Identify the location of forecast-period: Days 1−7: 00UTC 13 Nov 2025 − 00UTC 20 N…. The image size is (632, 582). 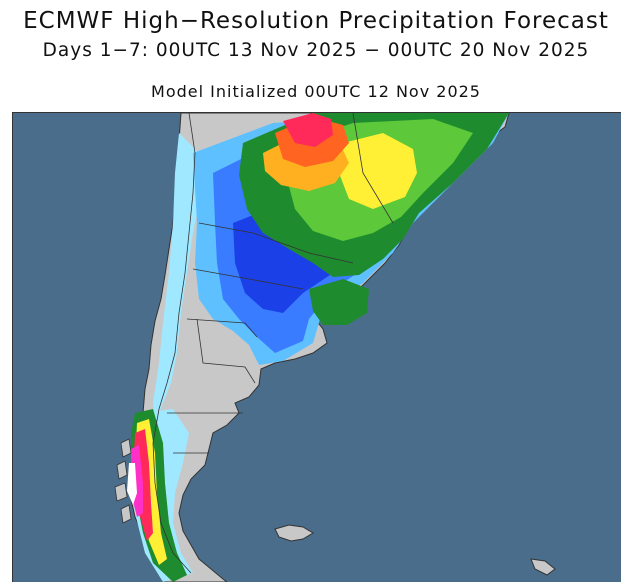
(316, 50).